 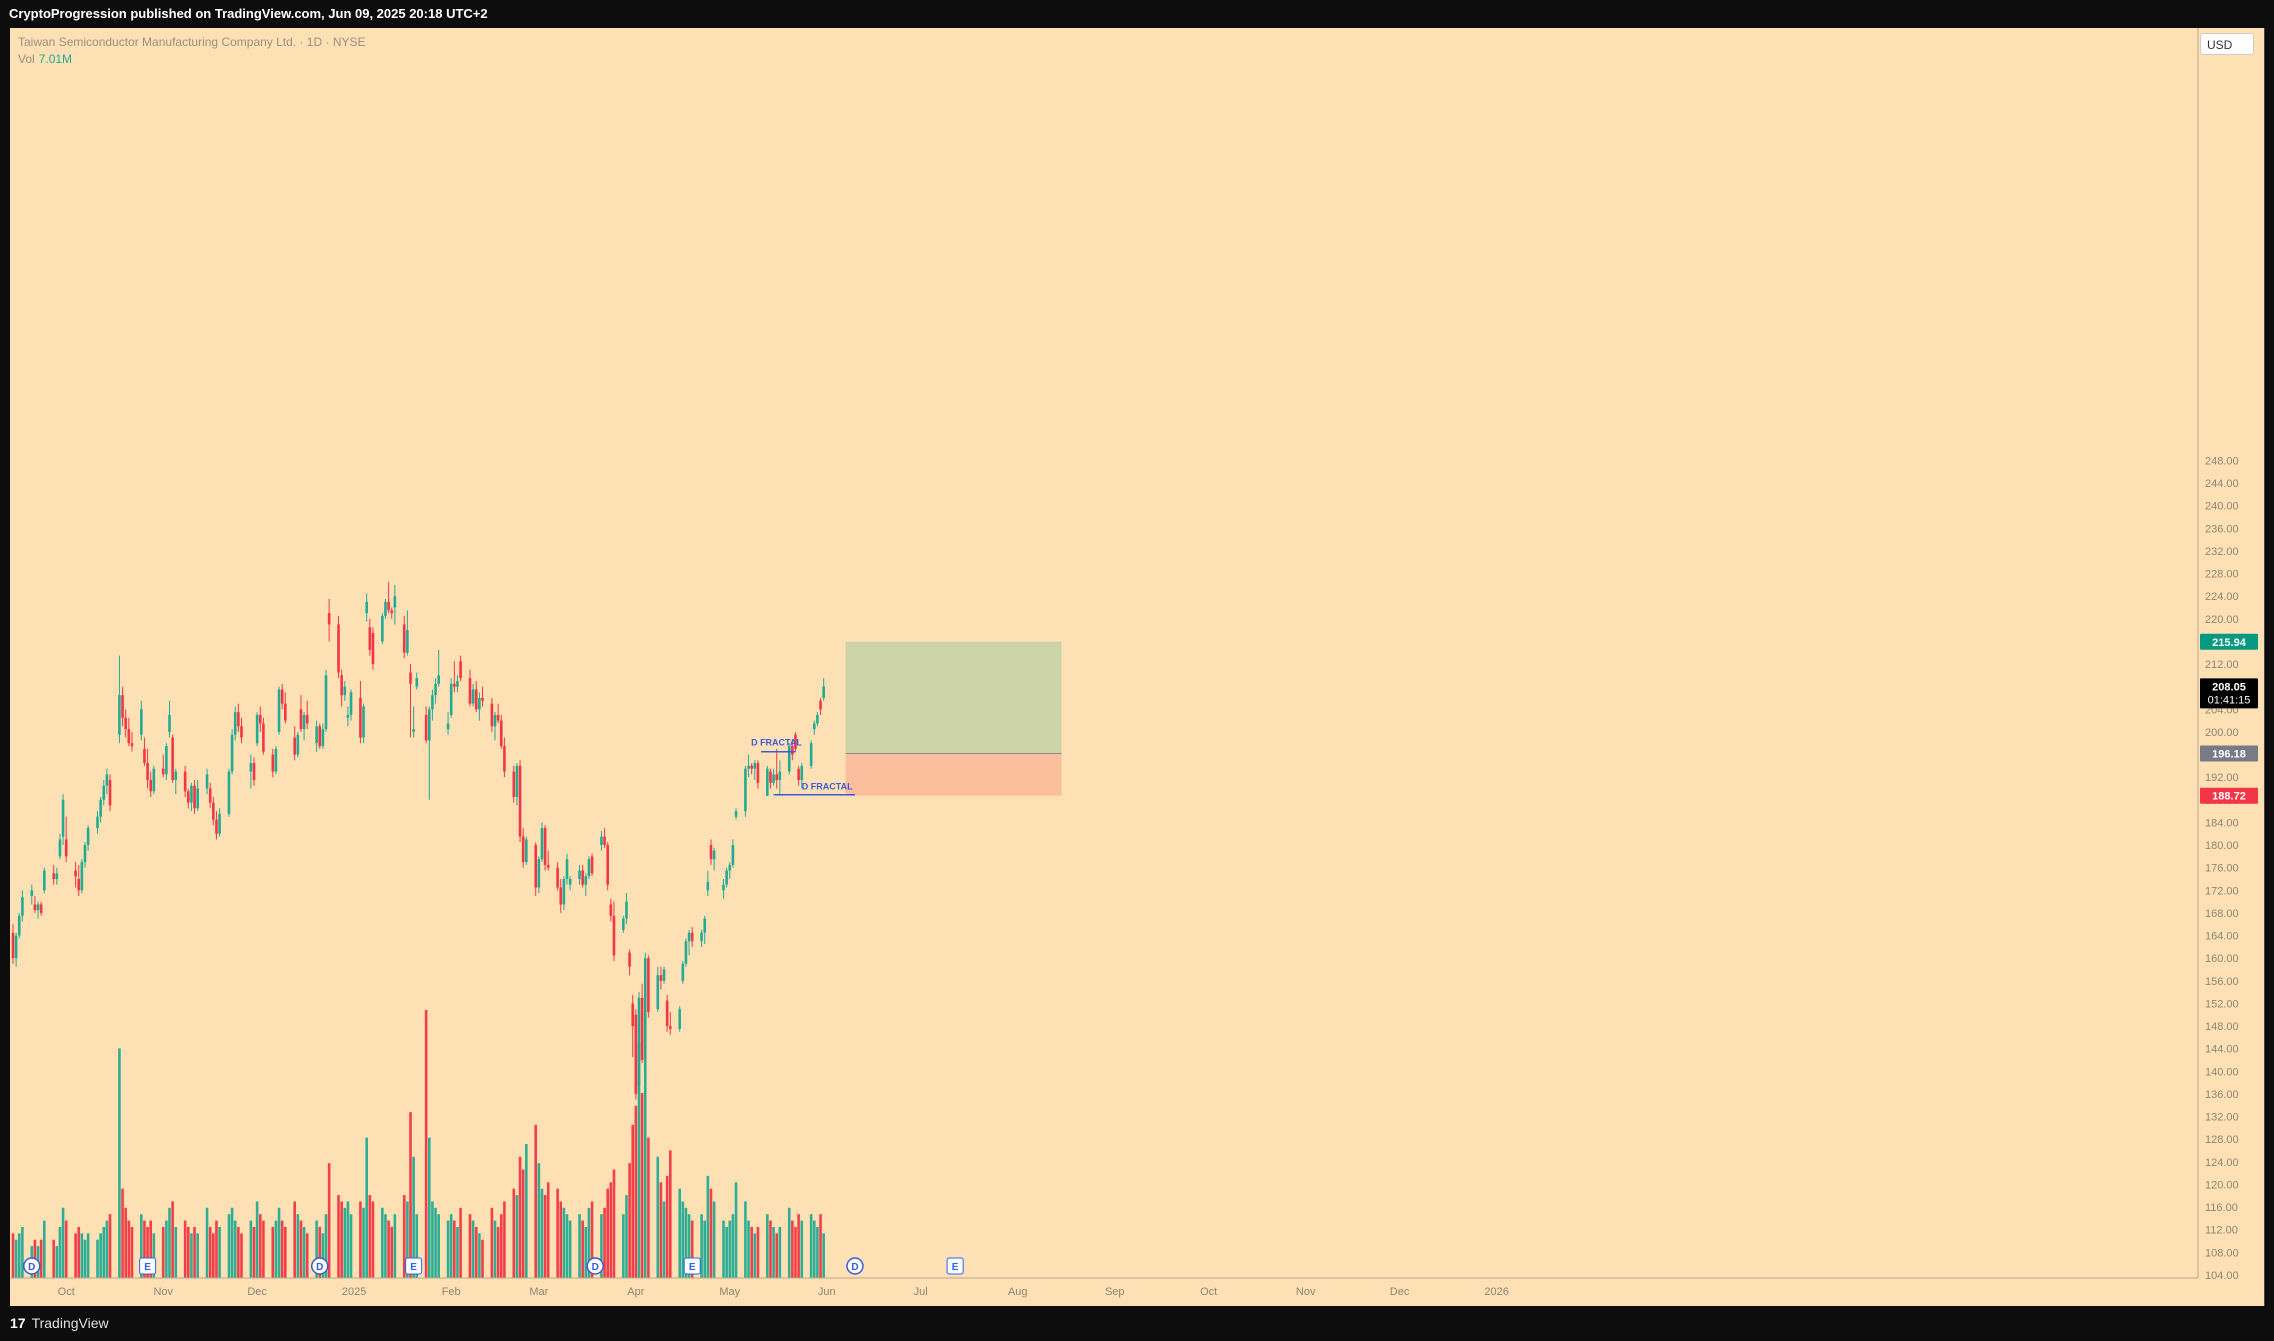 I want to click on y-tick-label: 184.00, so click(x=2222, y=823).